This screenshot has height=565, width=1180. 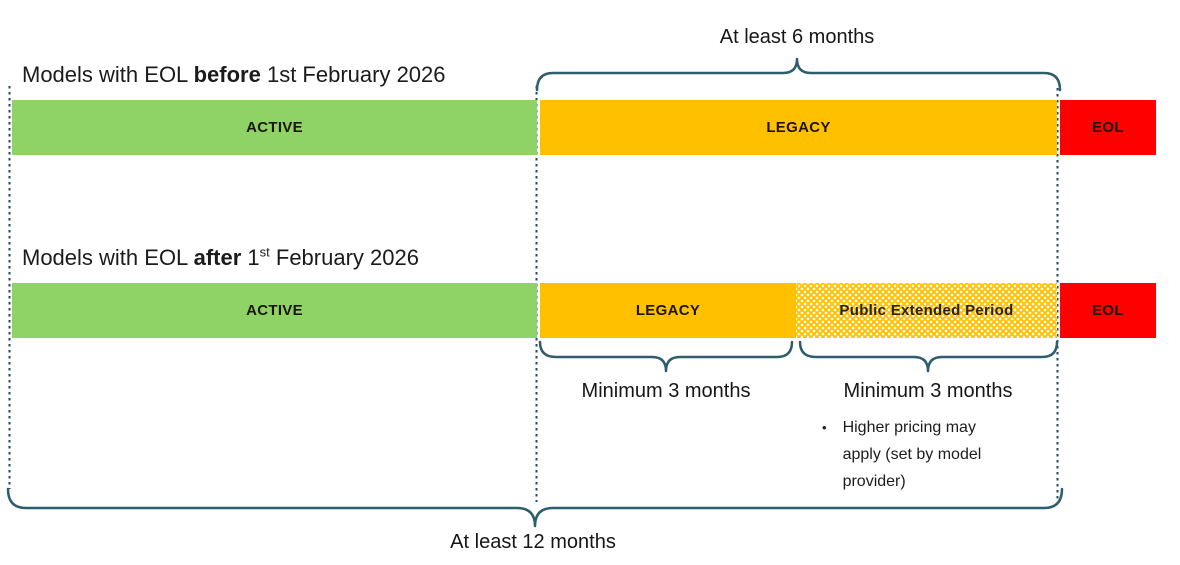 What do you see at coordinates (1108, 310) in the screenshot?
I see `segment-eol-after: EOL` at bounding box center [1108, 310].